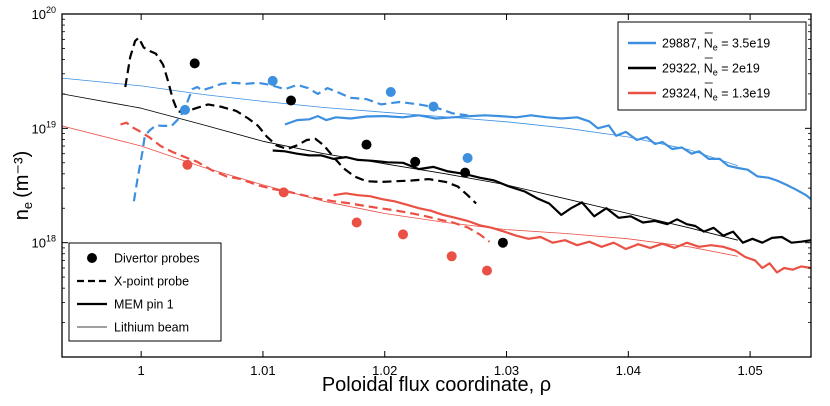 Image resolution: width=830 pixels, height=406 pixels. Describe the element at coordinates (300, 141) in the screenshot. I see `series-line-29887-xpoint` at that location.